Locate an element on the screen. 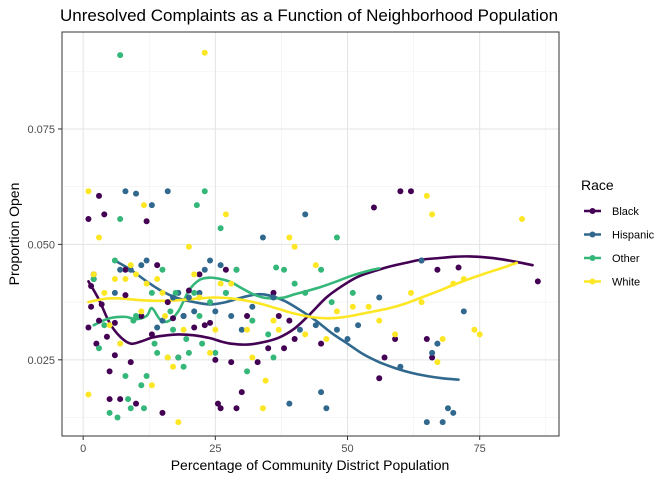 The width and height of the screenshot is (672, 480). legend-item-hispanic: Hispanic is located at coordinates (619, 236).